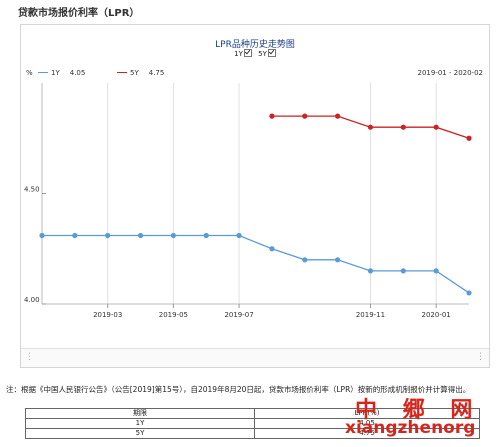  What do you see at coordinates (43, 72) in the screenshot?
I see `series-1y-swatch` at bounding box center [43, 72].